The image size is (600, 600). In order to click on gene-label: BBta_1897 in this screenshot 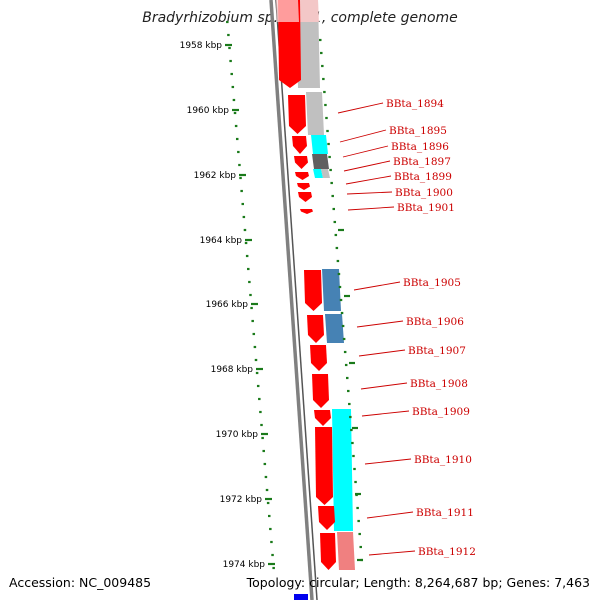, I will do `click(422, 162)`.